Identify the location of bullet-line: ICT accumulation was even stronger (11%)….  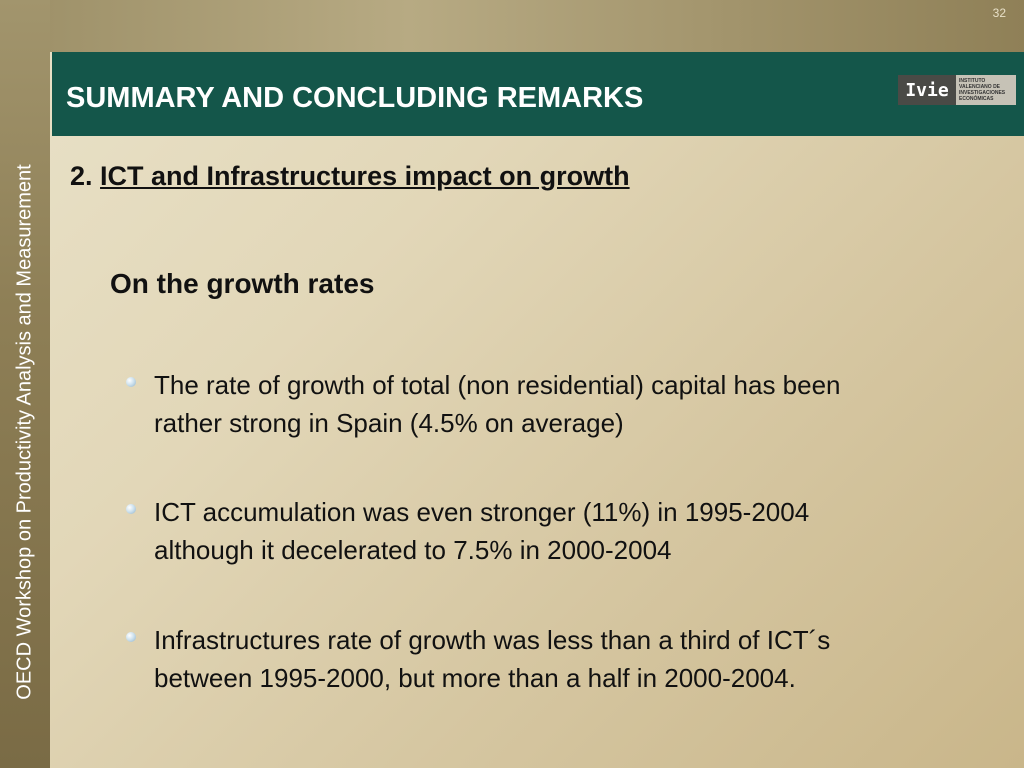
(482, 512).